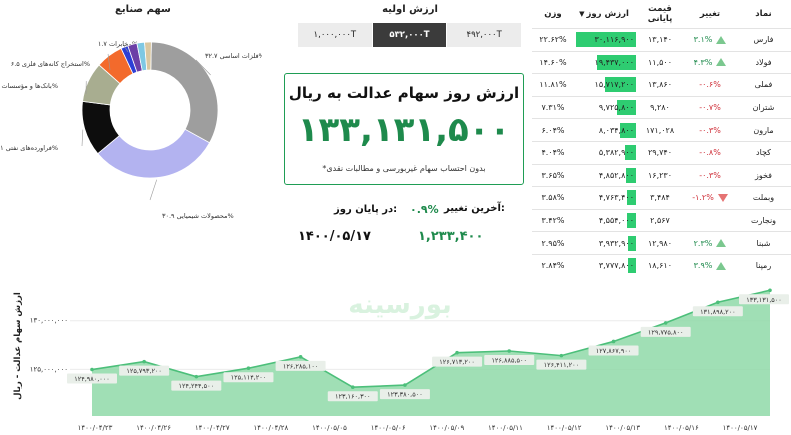  What do you see at coordinates (553, 130) in the screenshot?
I see `cell-weight: ۶.۰۴%` at bounding box center [553, 130].